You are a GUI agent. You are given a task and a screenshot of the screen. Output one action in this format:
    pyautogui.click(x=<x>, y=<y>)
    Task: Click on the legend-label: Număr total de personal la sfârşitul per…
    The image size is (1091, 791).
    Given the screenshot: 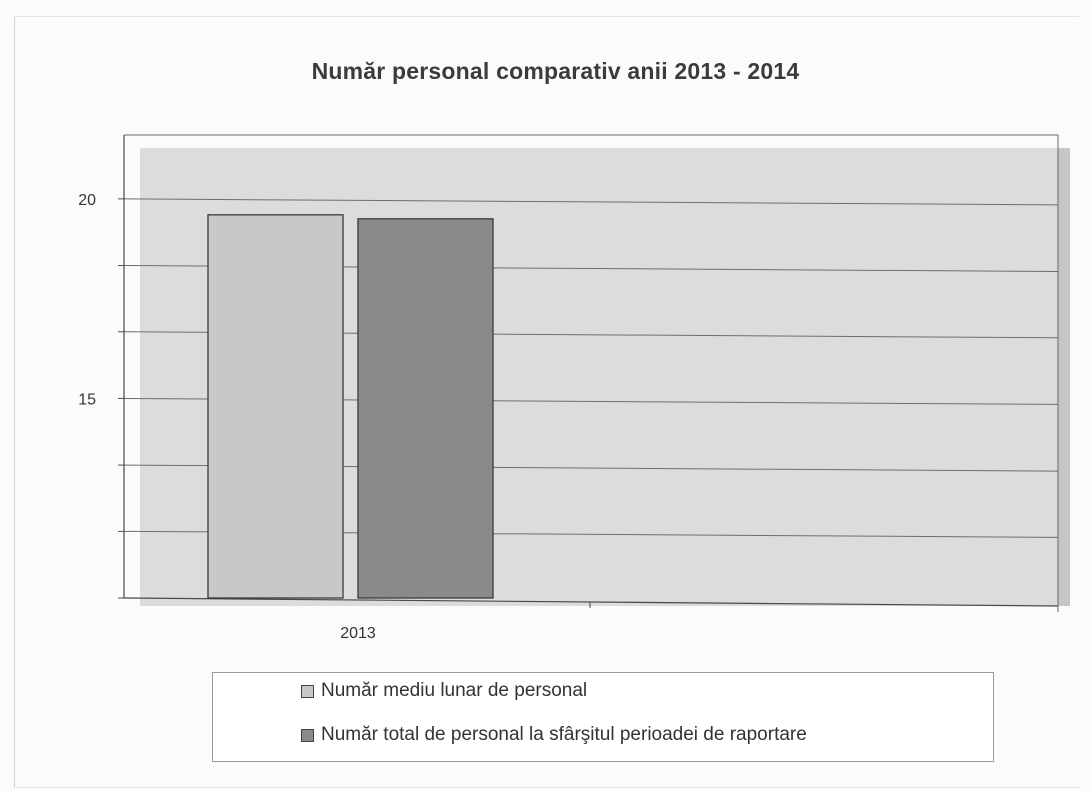 What is the action you would take?
    pyautogui.click(x=564, y=734)
    